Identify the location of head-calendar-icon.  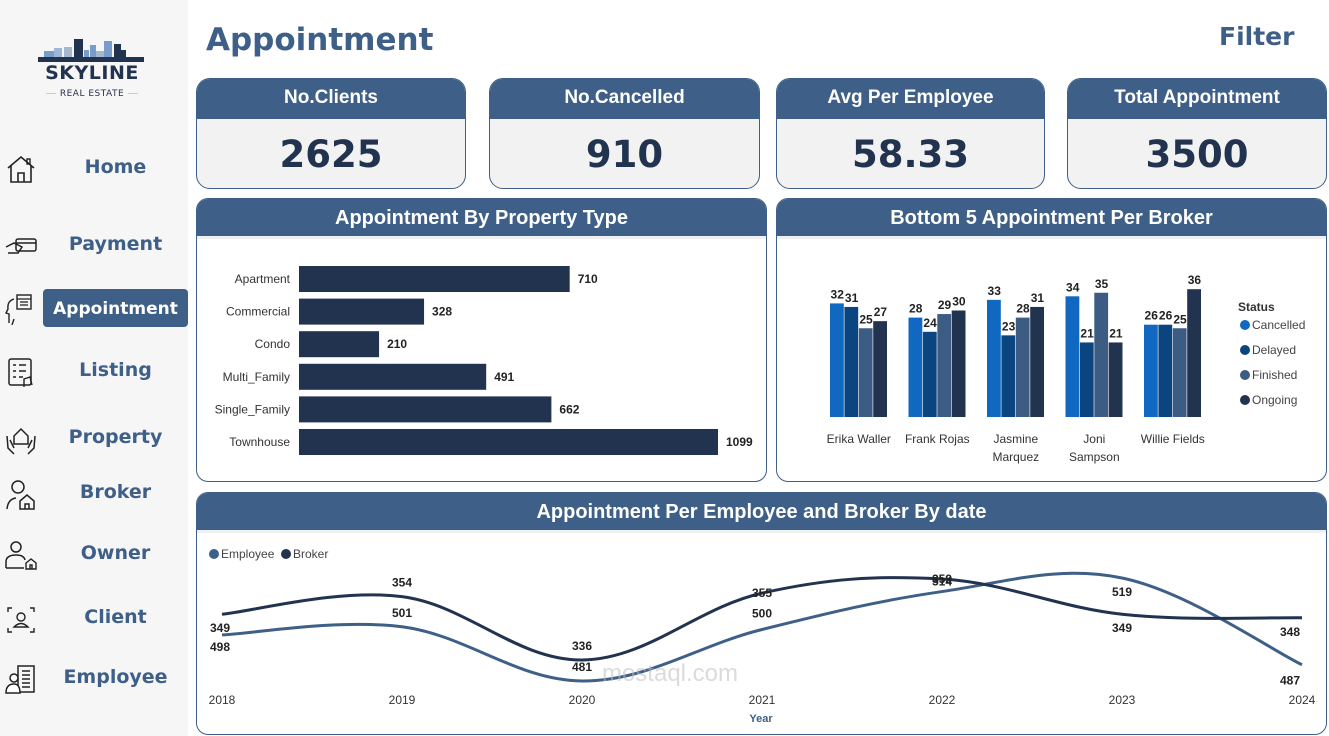
(18, 309).